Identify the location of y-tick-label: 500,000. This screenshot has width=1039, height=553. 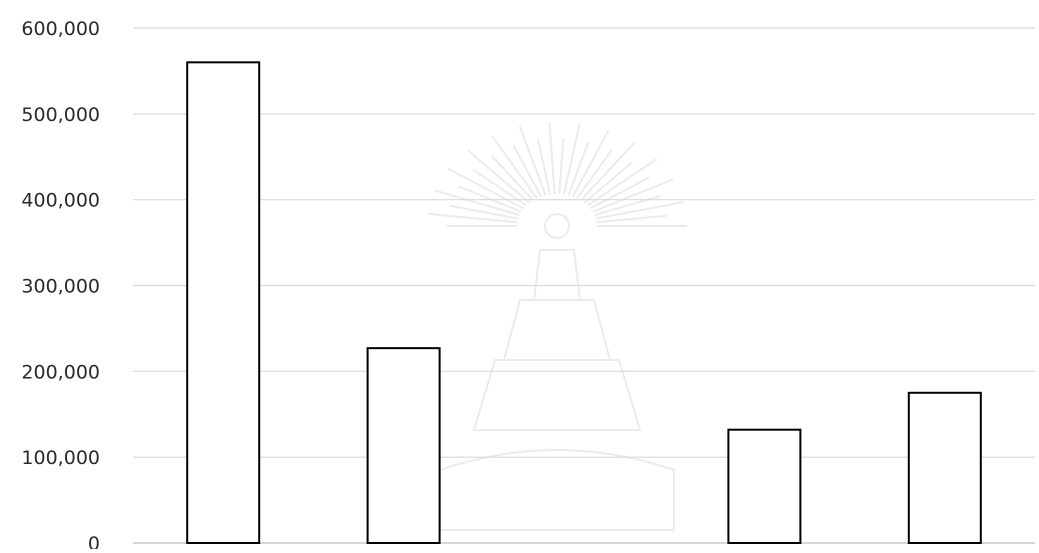
(60, 115).